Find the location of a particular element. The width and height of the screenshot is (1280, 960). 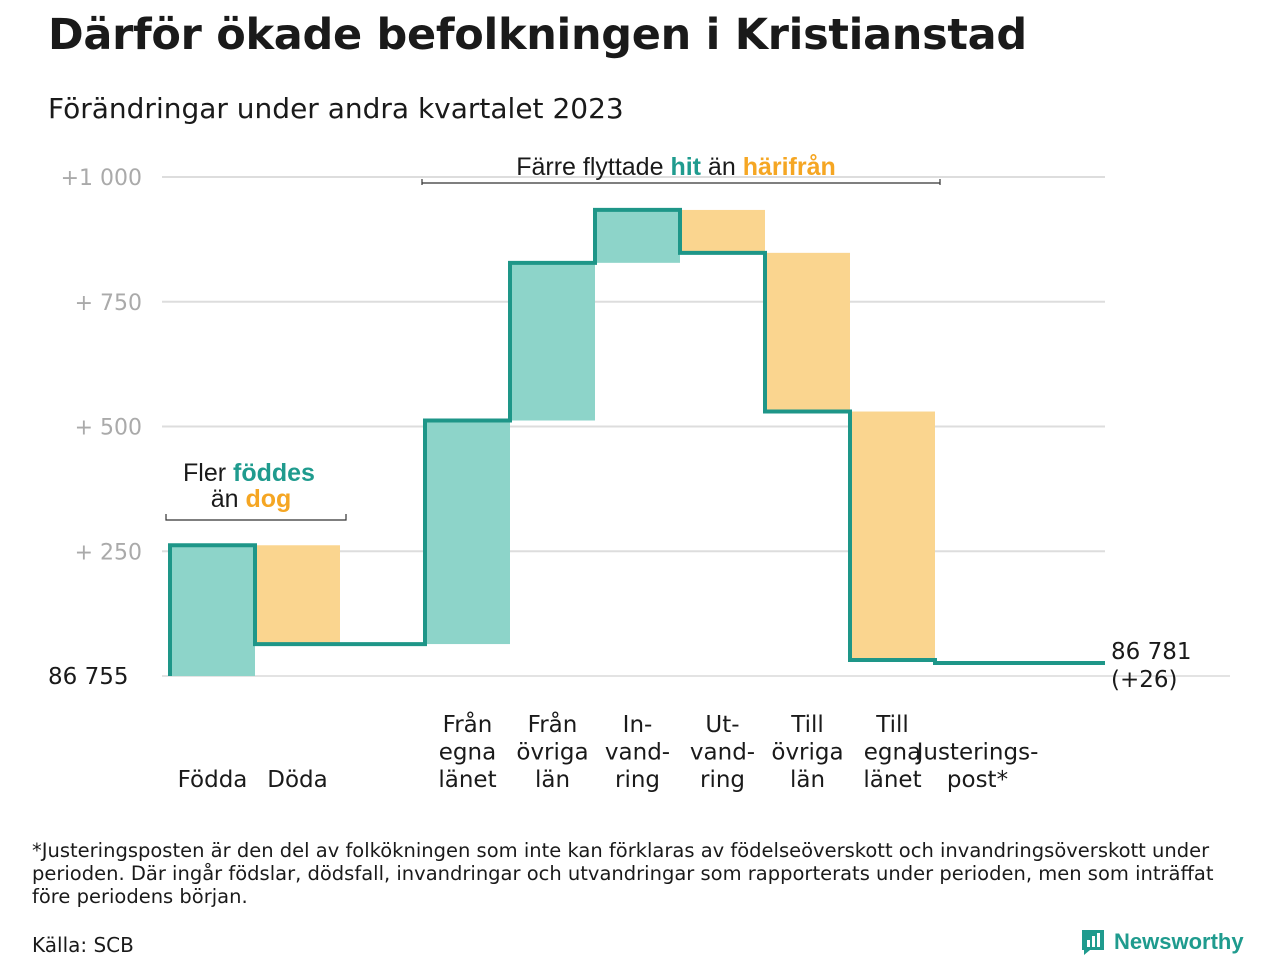

brand-name: Newsworthy is located at coordinates (1179, 941).